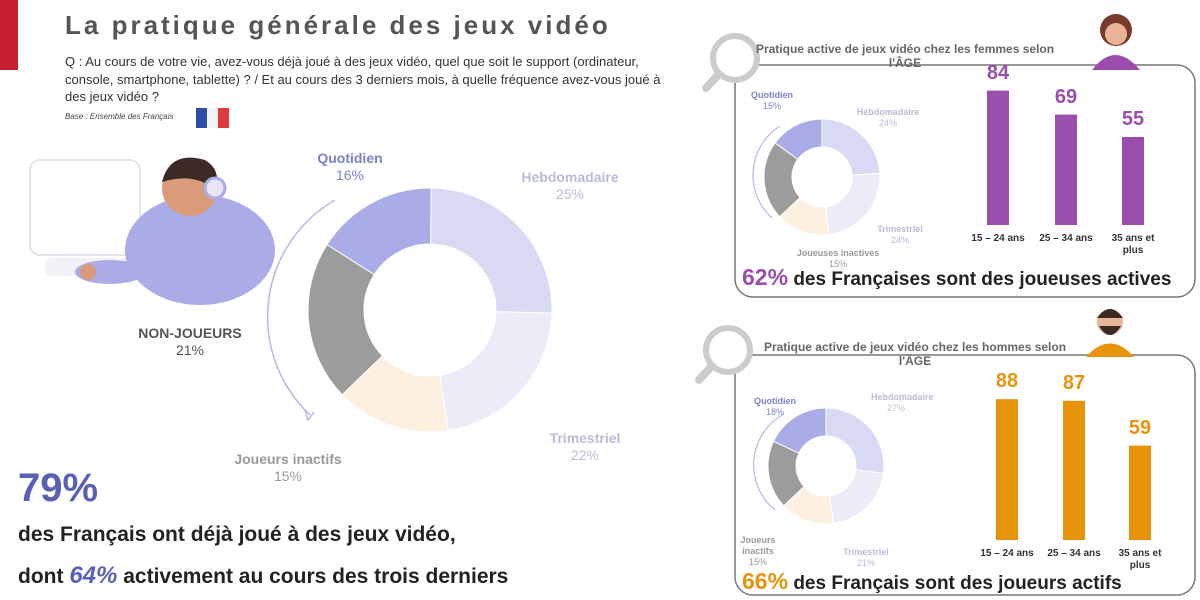 The width and height of the screenshot is (1200, 600). Describe the element at coordinates (119, 116) in the screenshot. I see `base-note: Base : Ensemble des Français` at that location.